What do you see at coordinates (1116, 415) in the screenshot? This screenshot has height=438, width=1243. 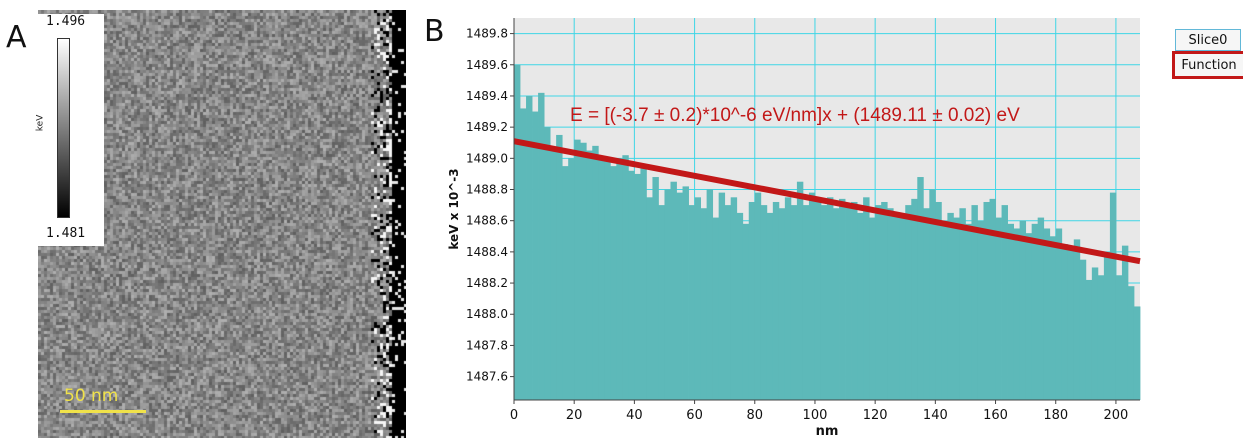 I see `x-tick-label: 200` at bounding box center [1116, 415].